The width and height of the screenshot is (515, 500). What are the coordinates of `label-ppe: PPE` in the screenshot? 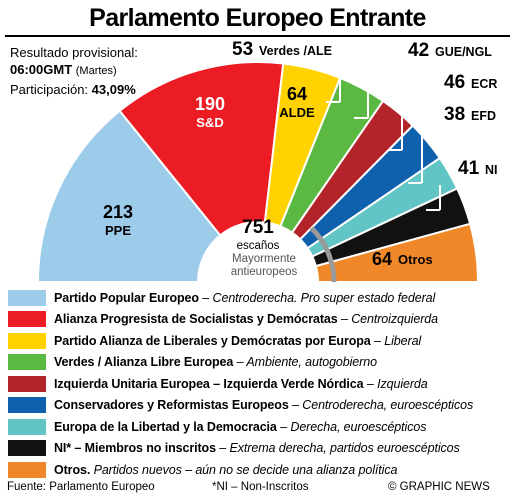 It's located at (118, 230).